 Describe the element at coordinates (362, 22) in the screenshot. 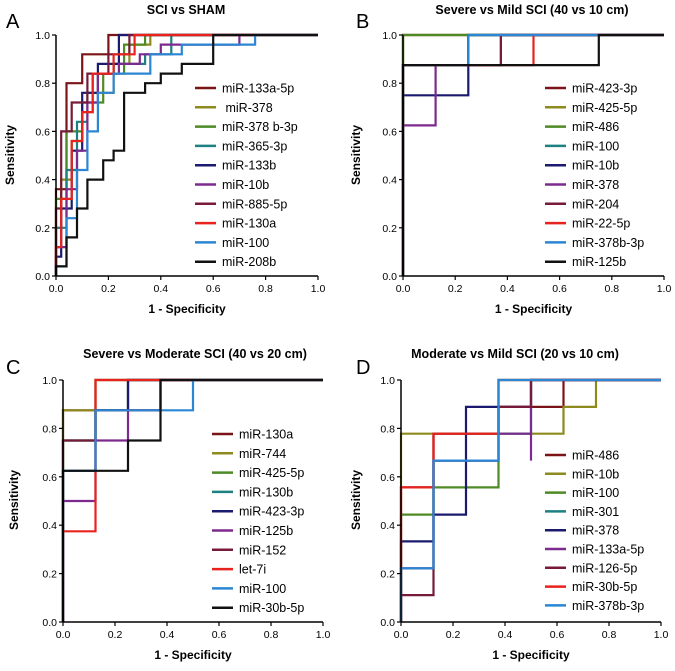

I see `panel-letter: B` at that location.